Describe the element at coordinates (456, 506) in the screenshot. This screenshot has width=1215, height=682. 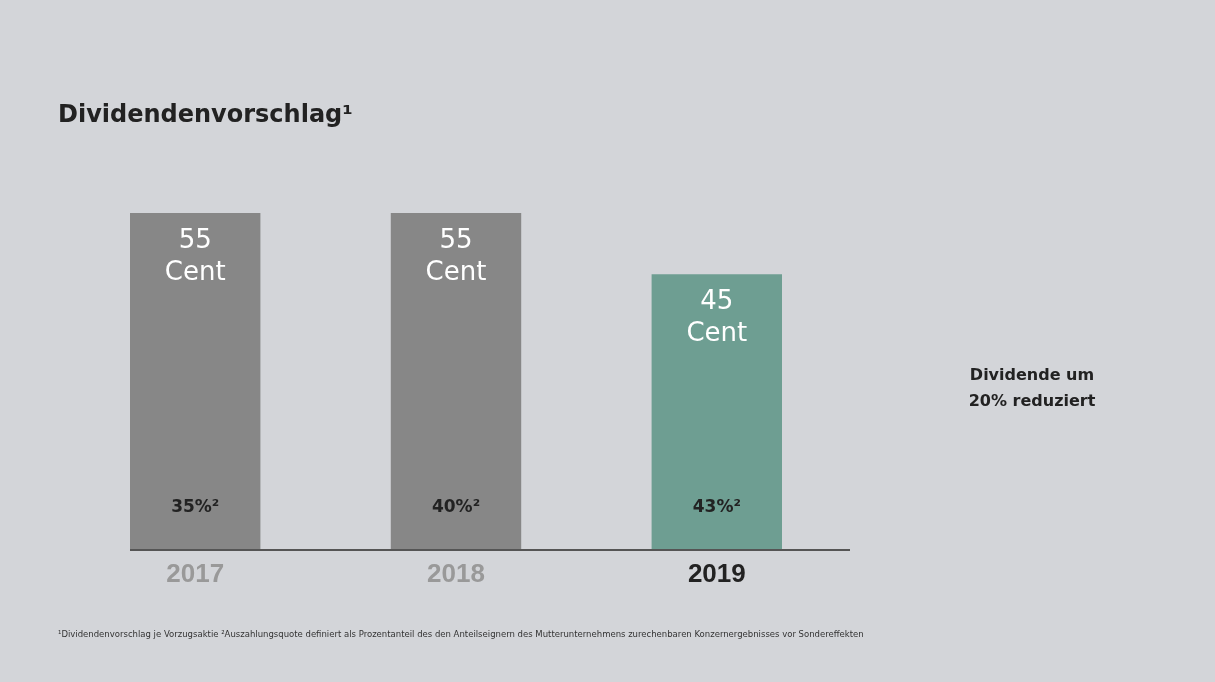
I see `annotation: 40%²` at that location.